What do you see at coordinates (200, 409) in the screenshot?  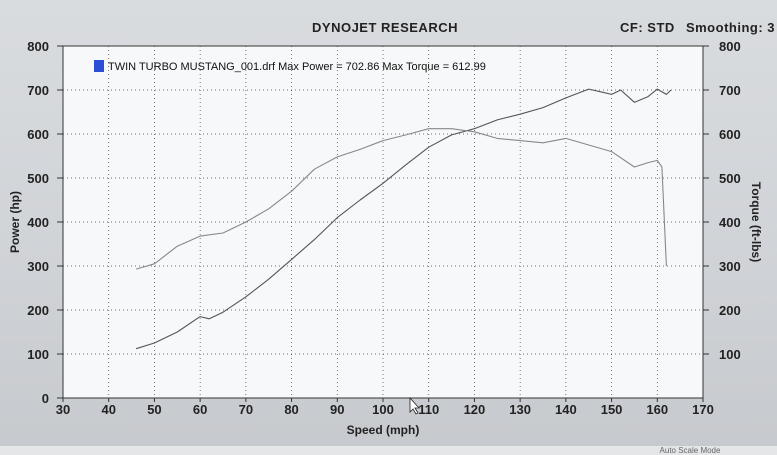 I see `x-tick-label: 60` at bounding box center [200, 409].